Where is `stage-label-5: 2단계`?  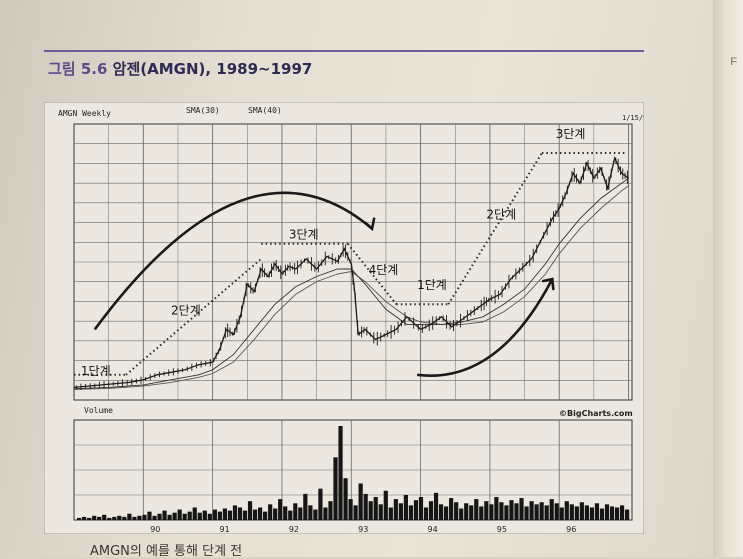
stage-label-5: 2단계 is located at coordinates (501, 215).